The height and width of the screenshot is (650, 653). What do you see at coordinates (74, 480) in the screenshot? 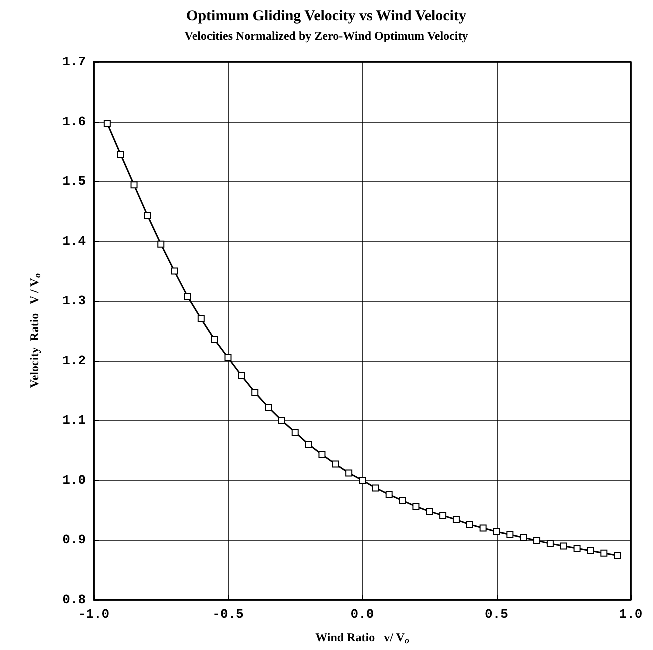
I see `y-tick-label: 1.0` at bounding box center [74, 480].